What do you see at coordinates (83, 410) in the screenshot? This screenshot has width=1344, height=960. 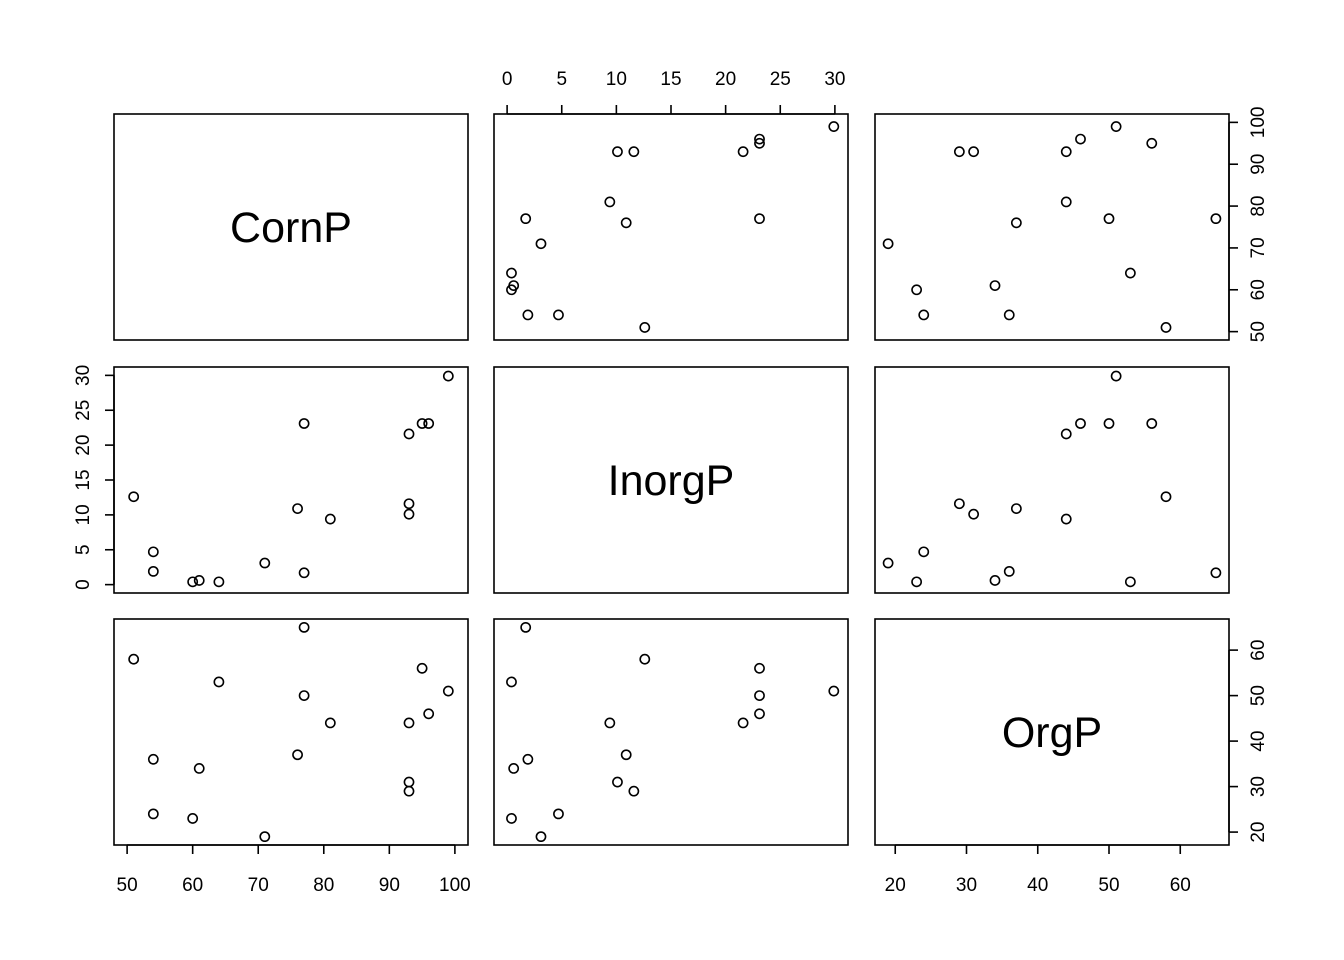 I see `tick-label-inorgp-25: 25` at bounding box center [83, 410].